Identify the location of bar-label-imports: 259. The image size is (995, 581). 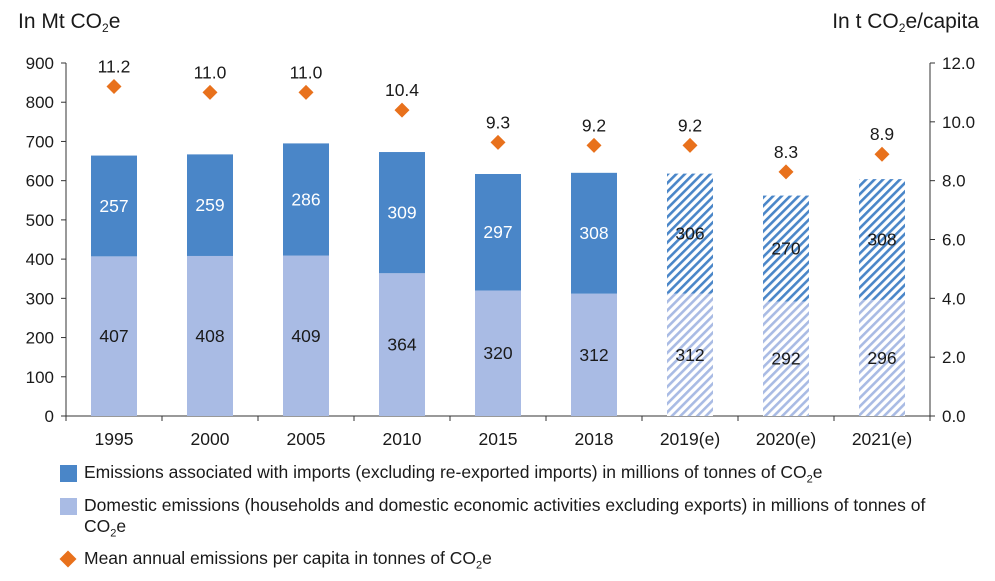
(209, 205).